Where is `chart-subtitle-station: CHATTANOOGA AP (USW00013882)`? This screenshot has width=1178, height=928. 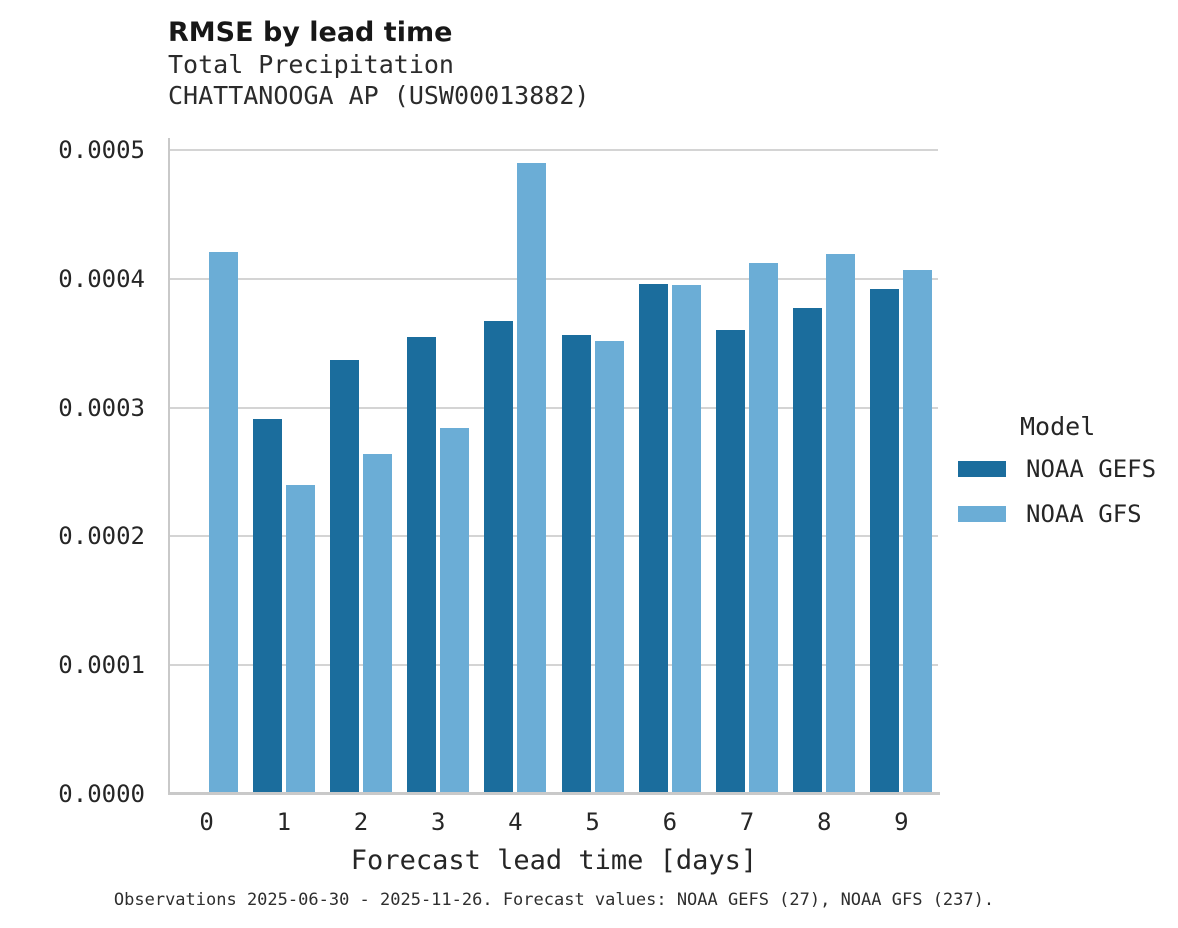
chart-subtitle-station: CHATTANOOGA AP (USW00013882) is located at coordinates (379, 95).